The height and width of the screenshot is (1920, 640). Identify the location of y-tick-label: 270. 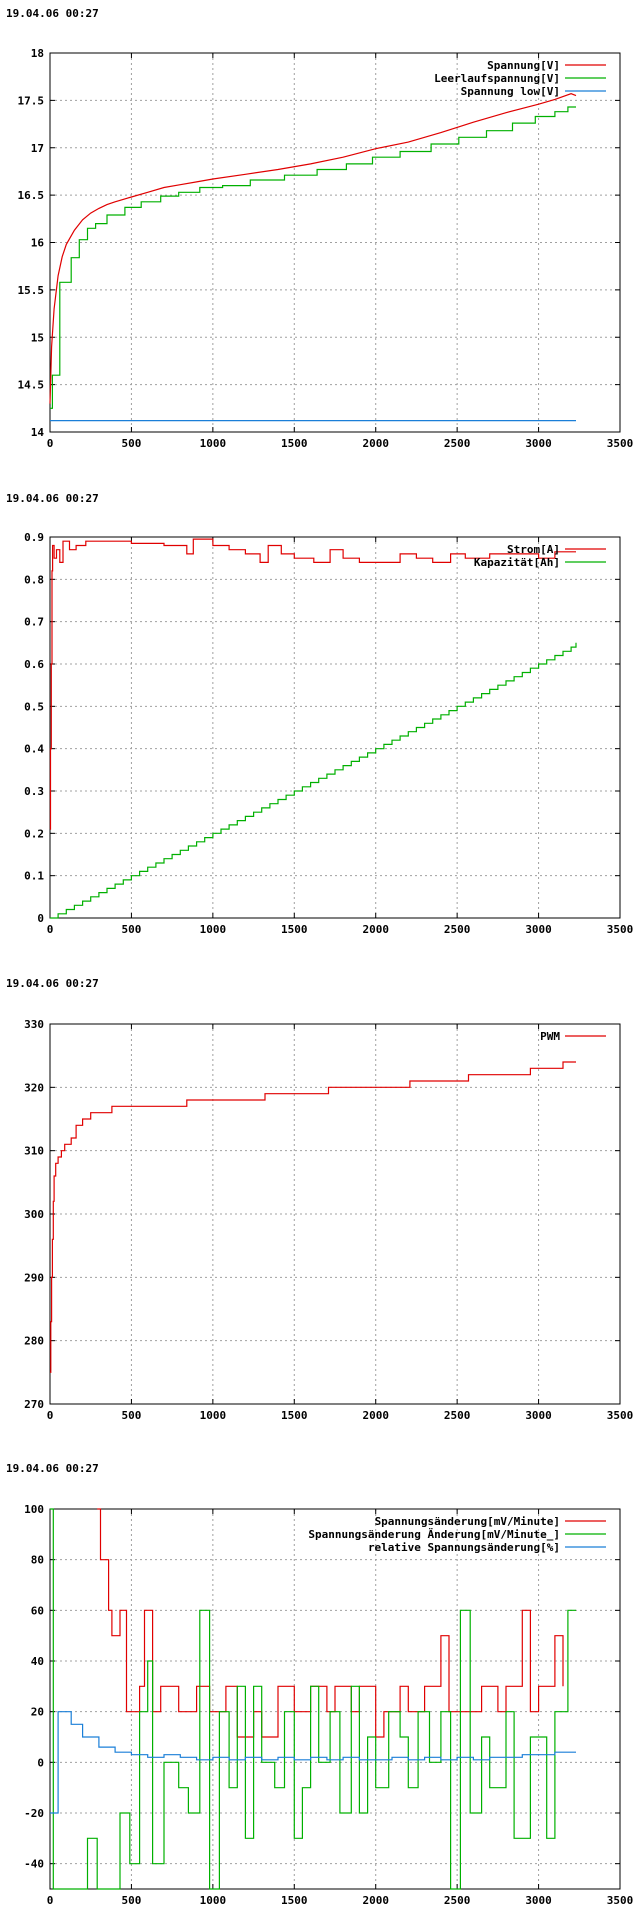
(34, 1404).